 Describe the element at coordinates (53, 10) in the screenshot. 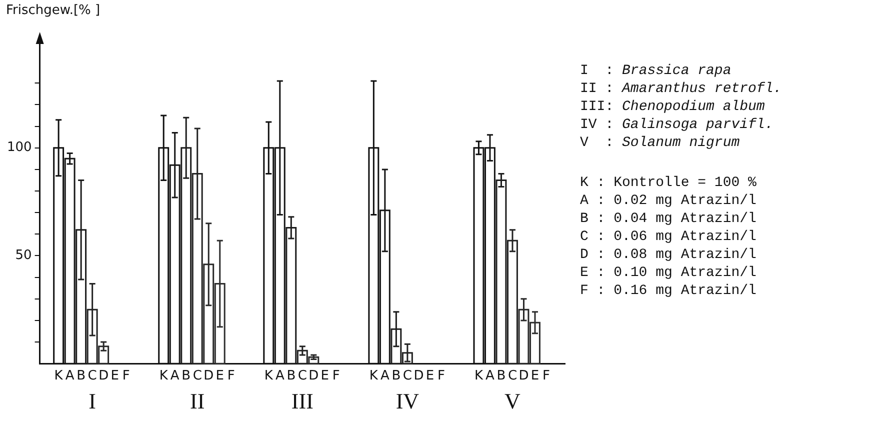

I see `y-axis-title: Frischgew.[% ]` at that location.